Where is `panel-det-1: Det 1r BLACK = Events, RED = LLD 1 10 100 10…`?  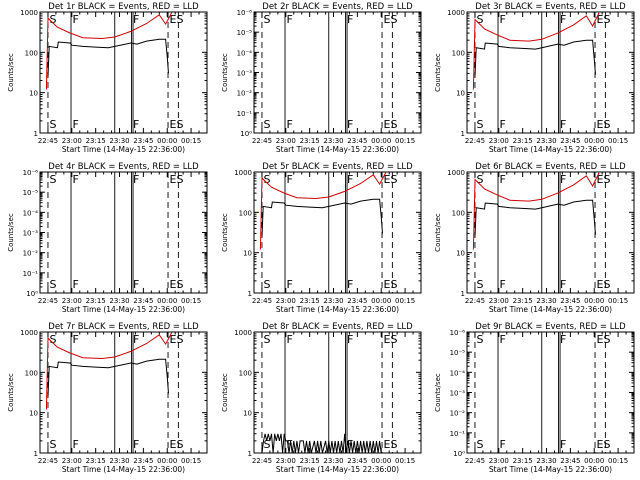
panel-det-1: Det 1r BLACK = Events, RED = LLD 1 10 100 10… is located at coordinates (107, 78).